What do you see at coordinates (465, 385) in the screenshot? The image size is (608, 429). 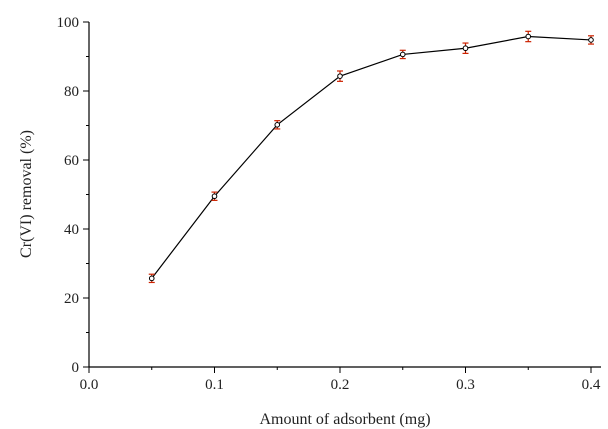 I see `x-tick-label: 0.3` at bounding box center [465, 385].